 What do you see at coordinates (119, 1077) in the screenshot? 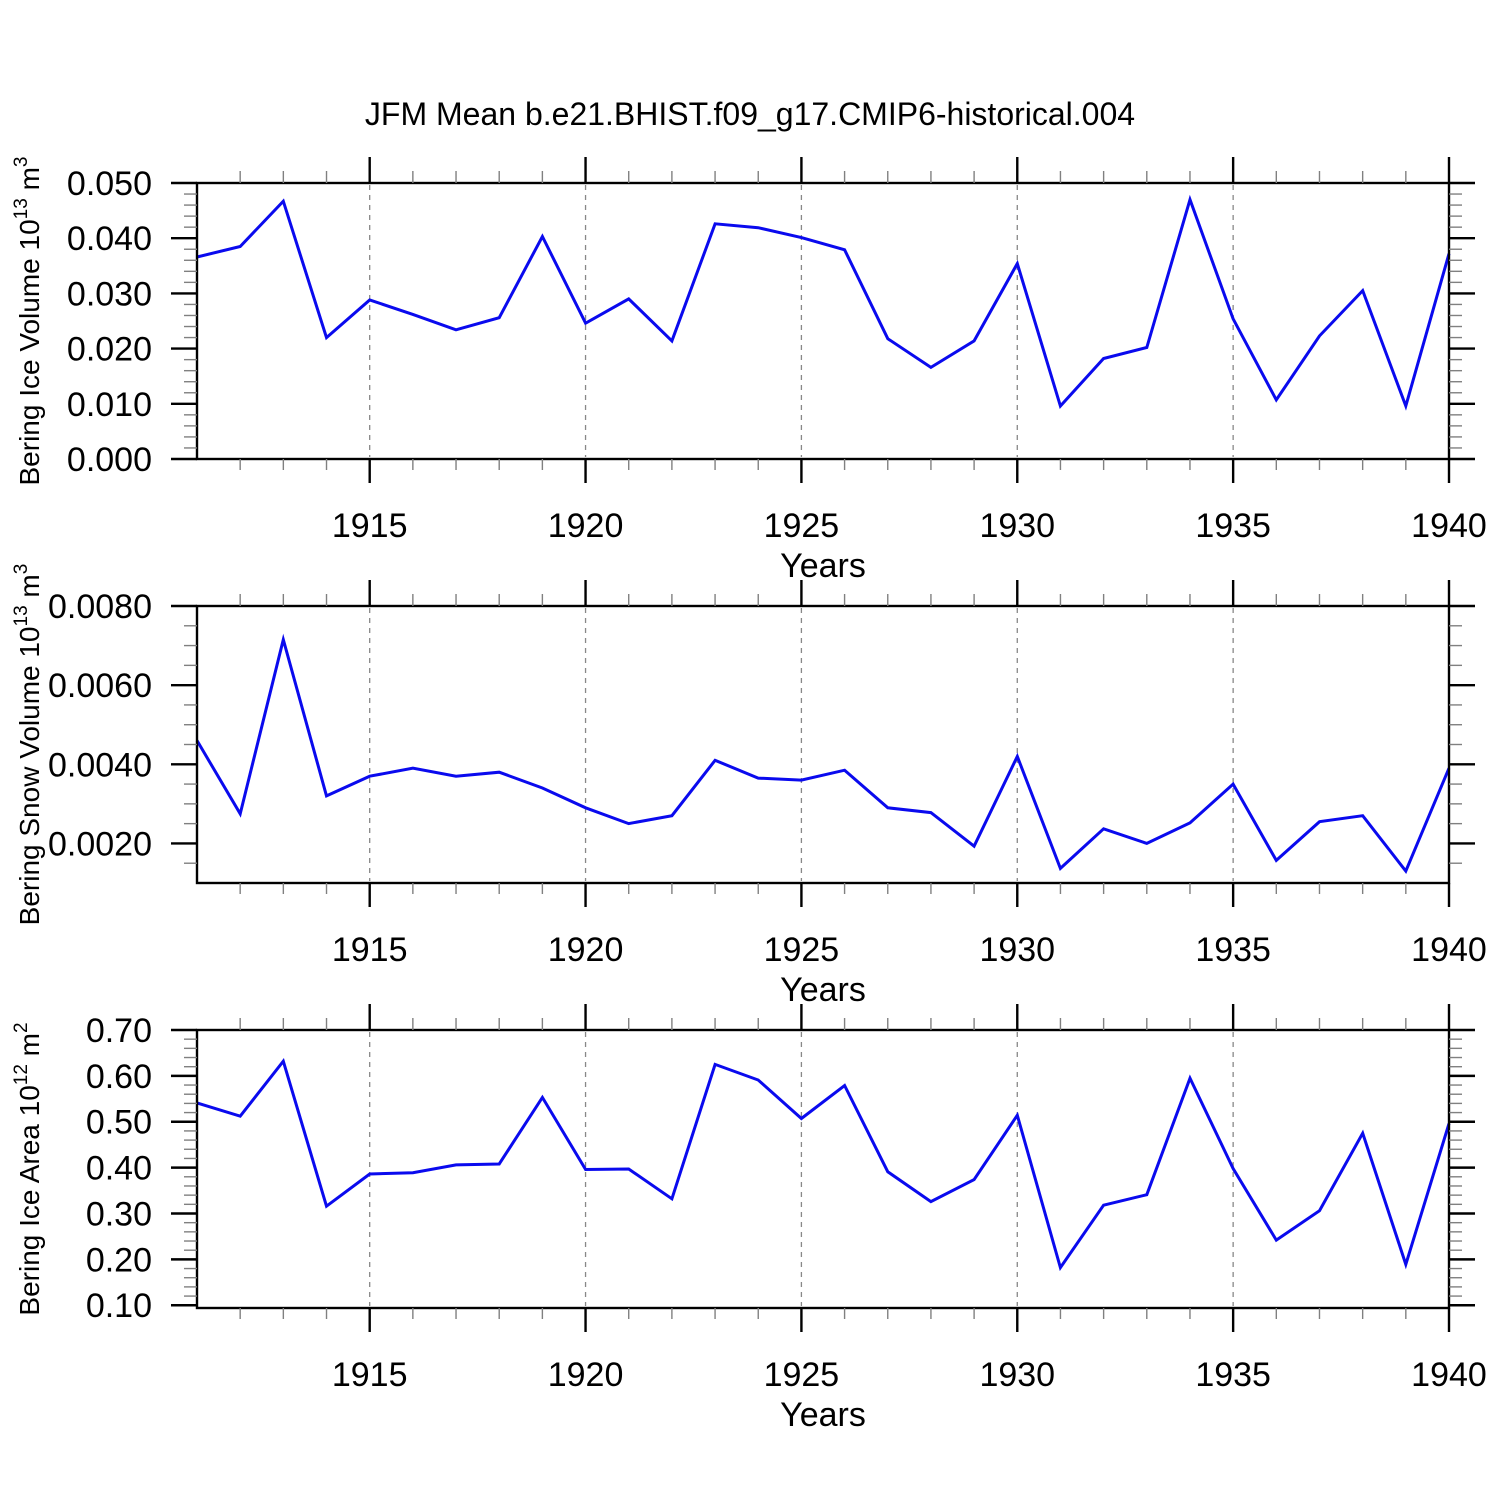
I see `y-tick-label: 0.60` at bounding box center [119, 1077].